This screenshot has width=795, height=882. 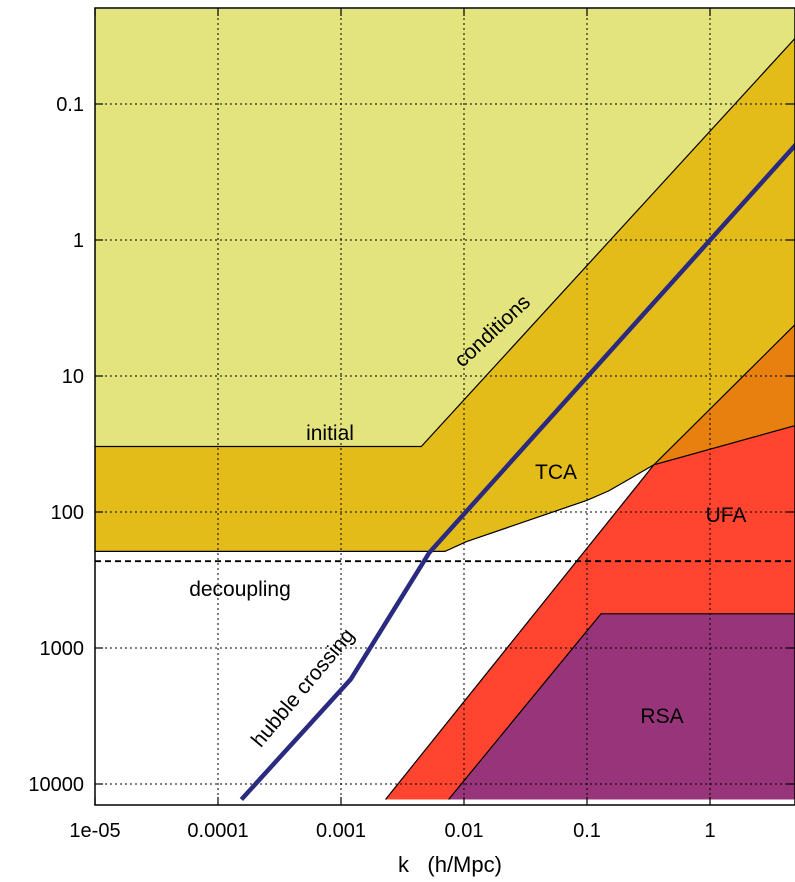 I want to click on region-rsa, so click(x=621, y=706).